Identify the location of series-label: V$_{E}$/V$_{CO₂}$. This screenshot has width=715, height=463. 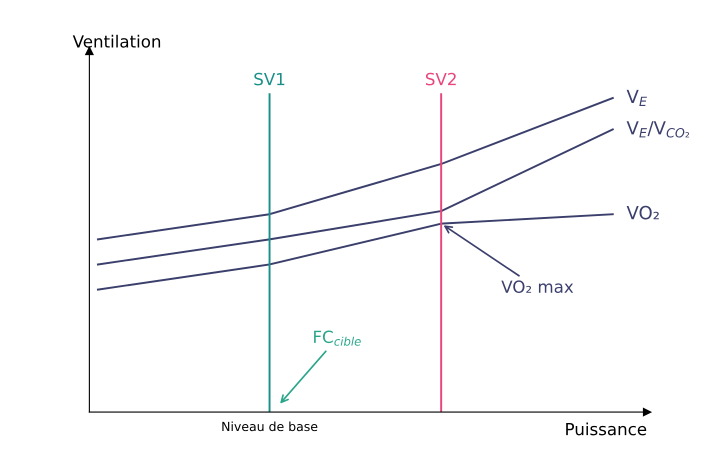
(658, 129).